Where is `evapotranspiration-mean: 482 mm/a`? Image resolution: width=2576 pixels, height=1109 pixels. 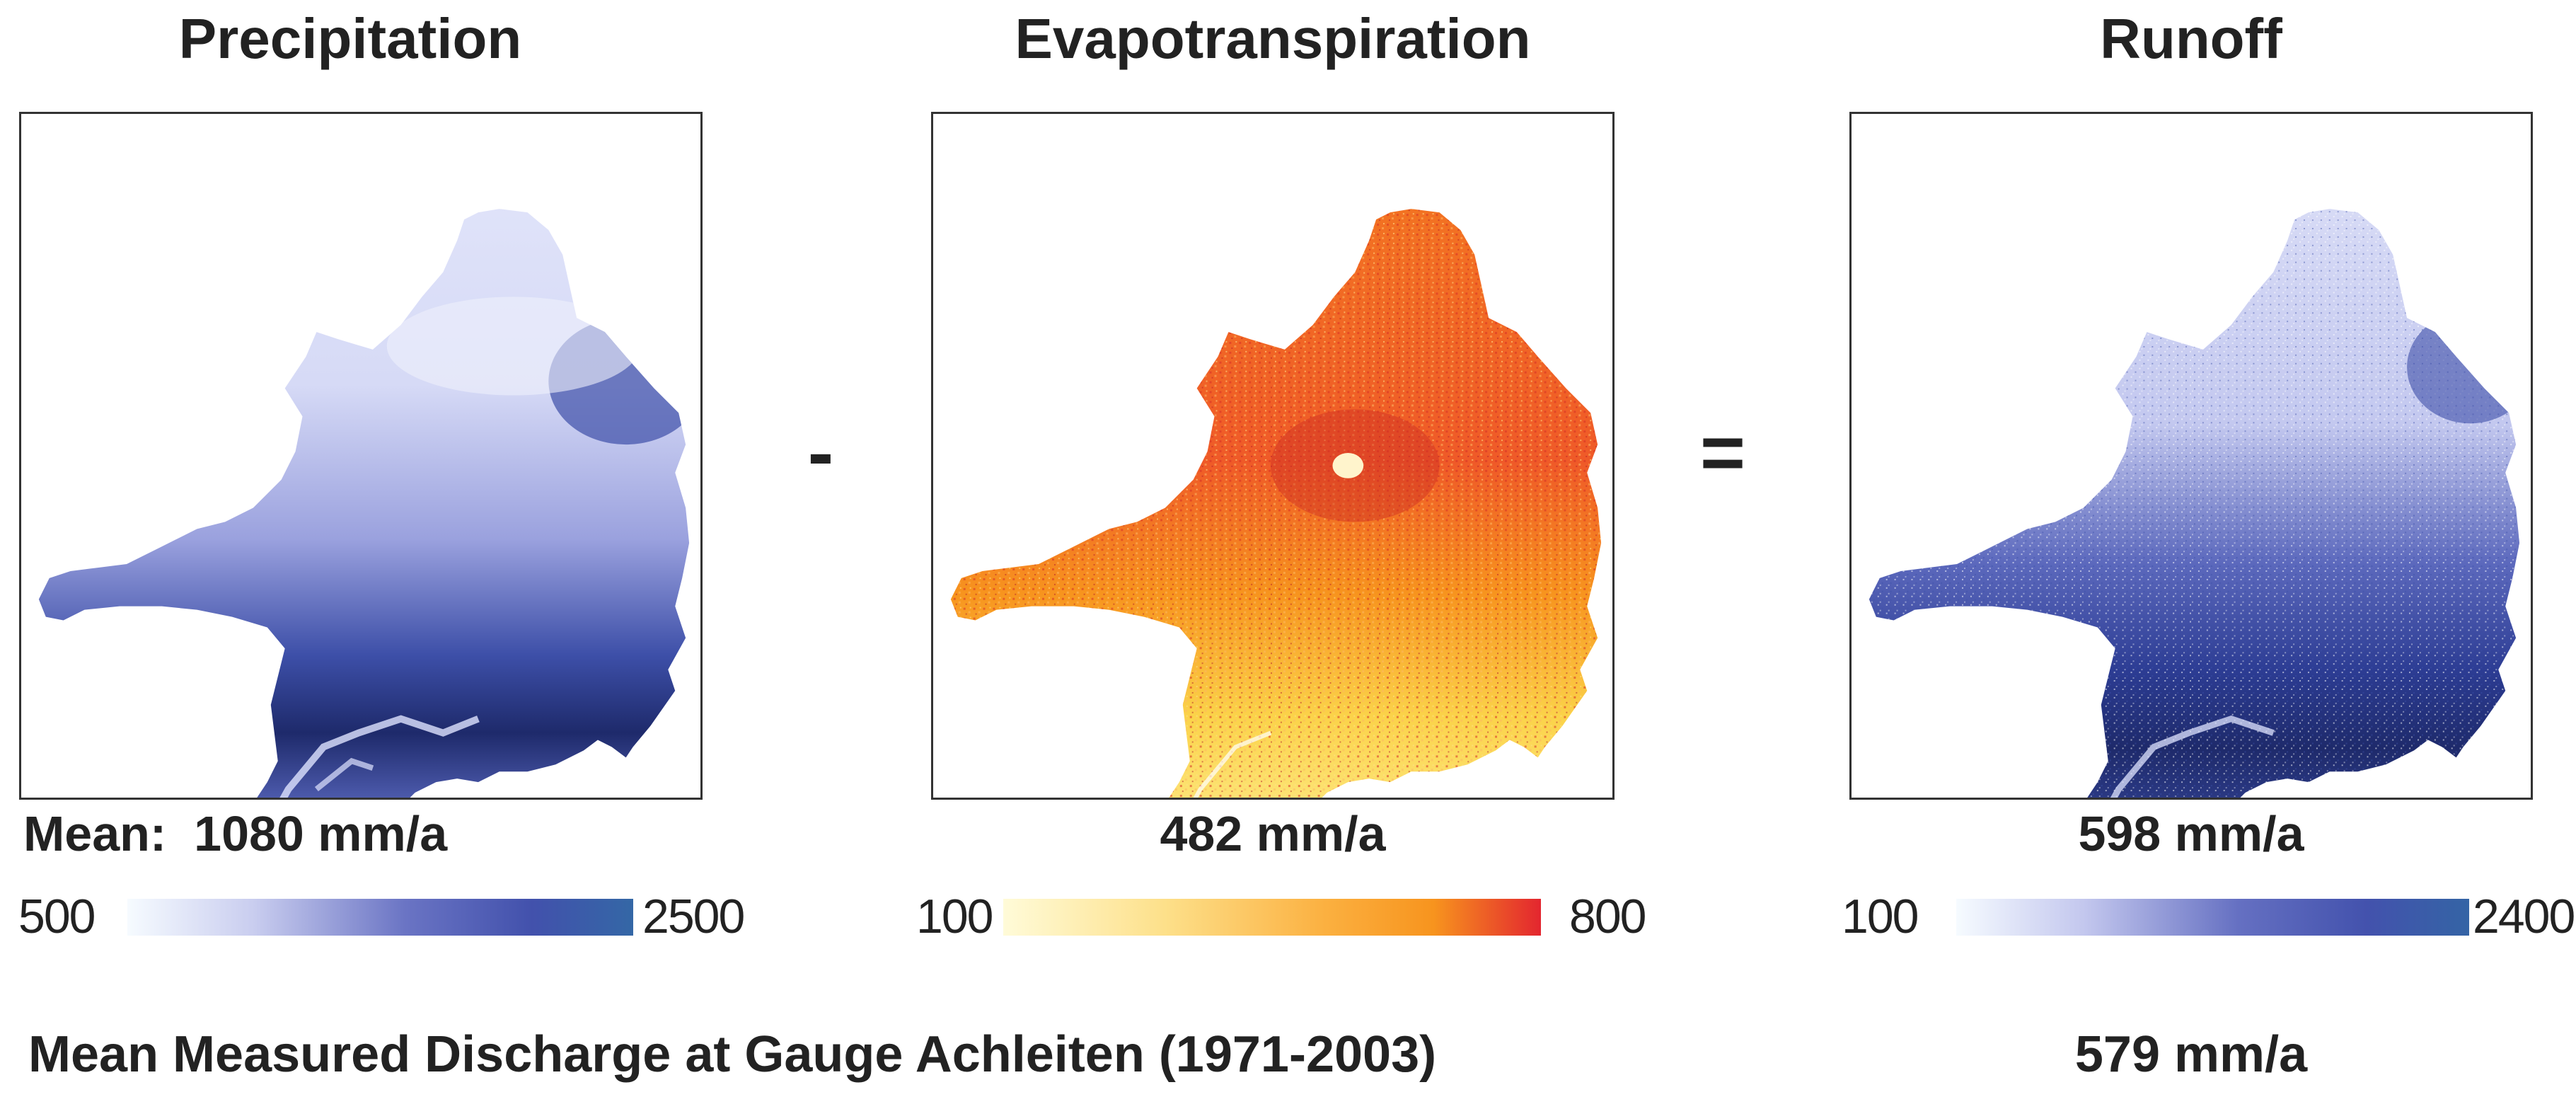
evapotranspiration-mean: 482 mm/a is located at coordinates (1273, 833).